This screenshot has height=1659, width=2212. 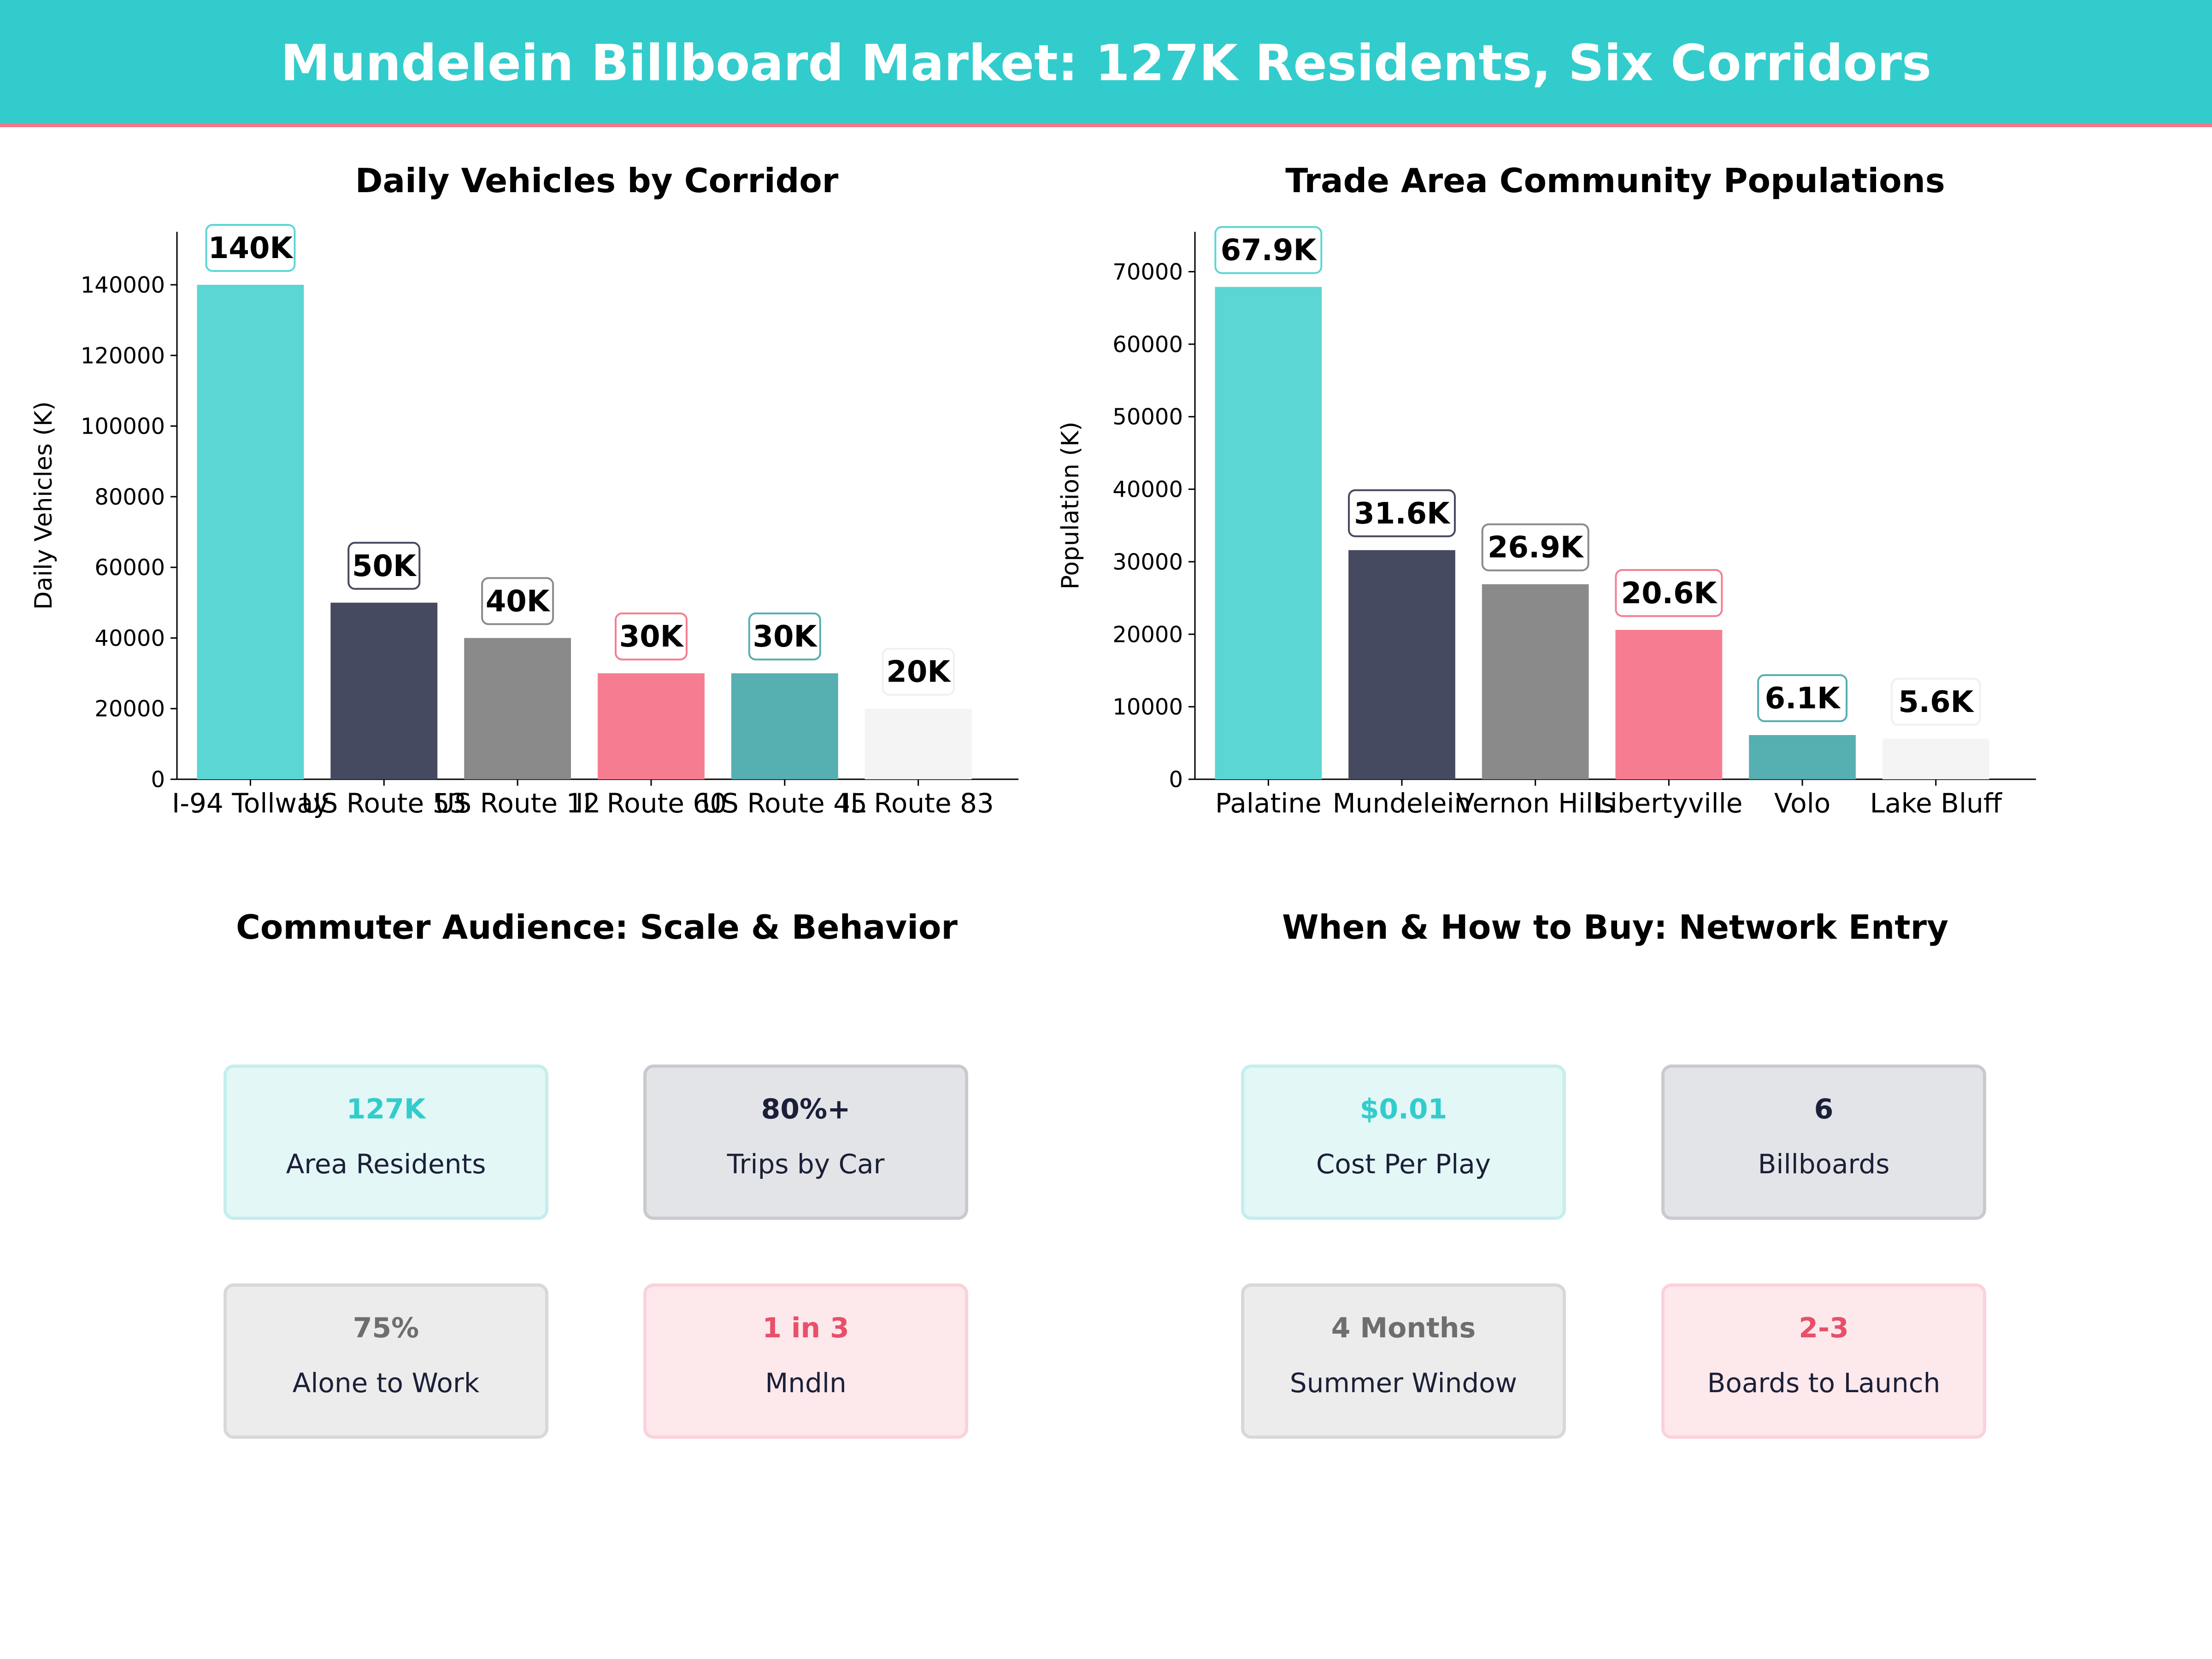 I want to click on y-tick-label: 50000, so click(x=1147, y=417).